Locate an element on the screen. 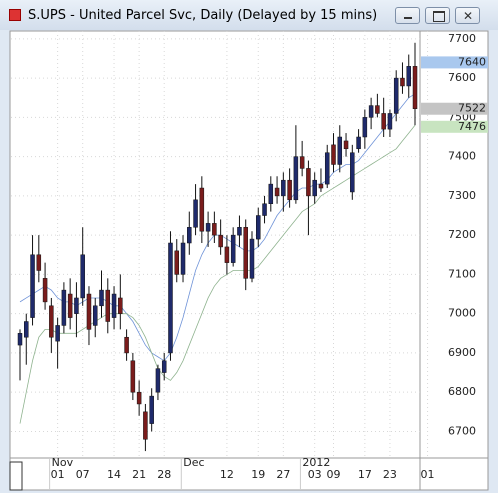  y-tick-label: 6700 is located at coordinates (462, 430).